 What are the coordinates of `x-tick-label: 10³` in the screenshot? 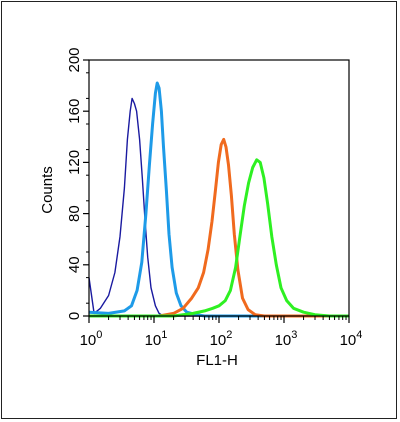 It's located at (286, 339).